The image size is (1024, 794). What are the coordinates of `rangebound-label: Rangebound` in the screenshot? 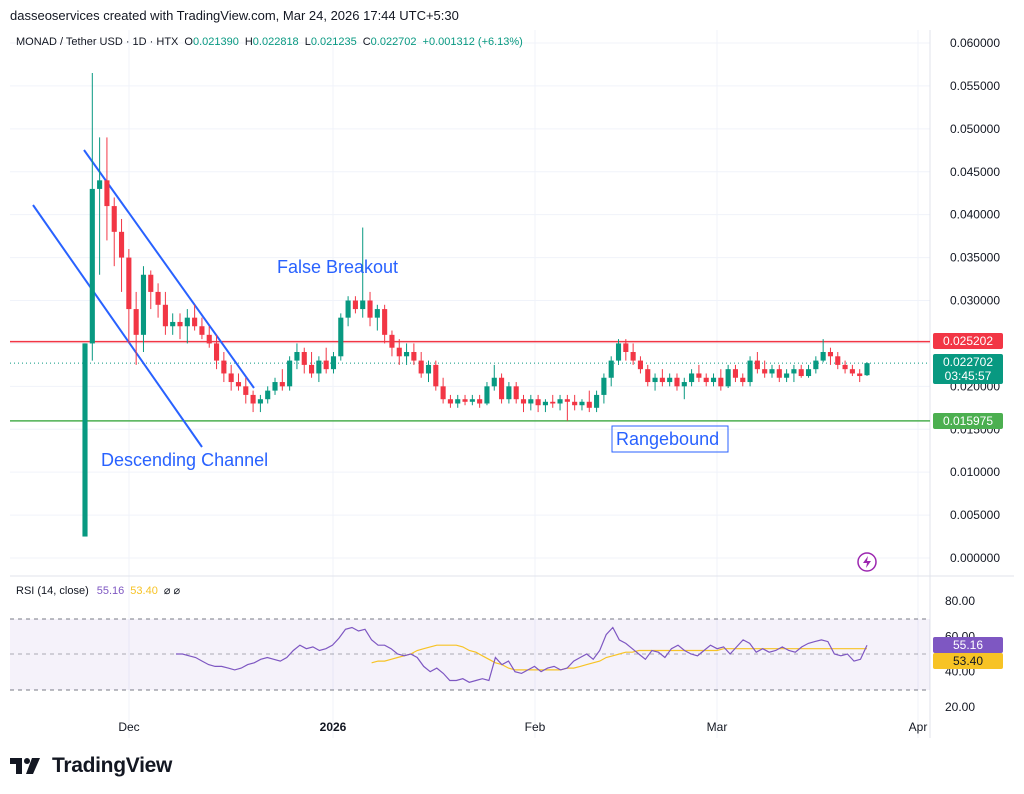 It's located at (667, 439).